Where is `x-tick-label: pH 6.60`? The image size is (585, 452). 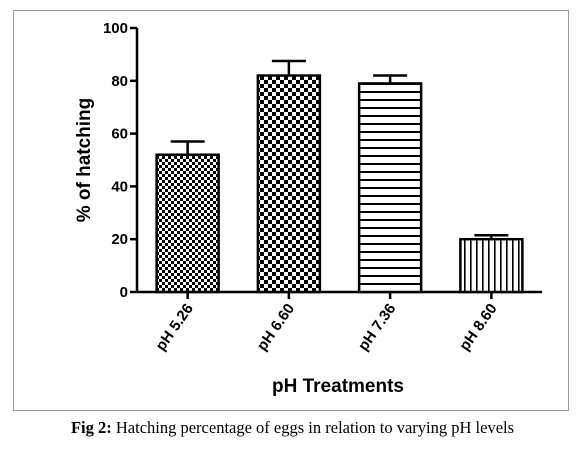 x-tick-label: pH 6.60 is located at coordinates (276, 327).